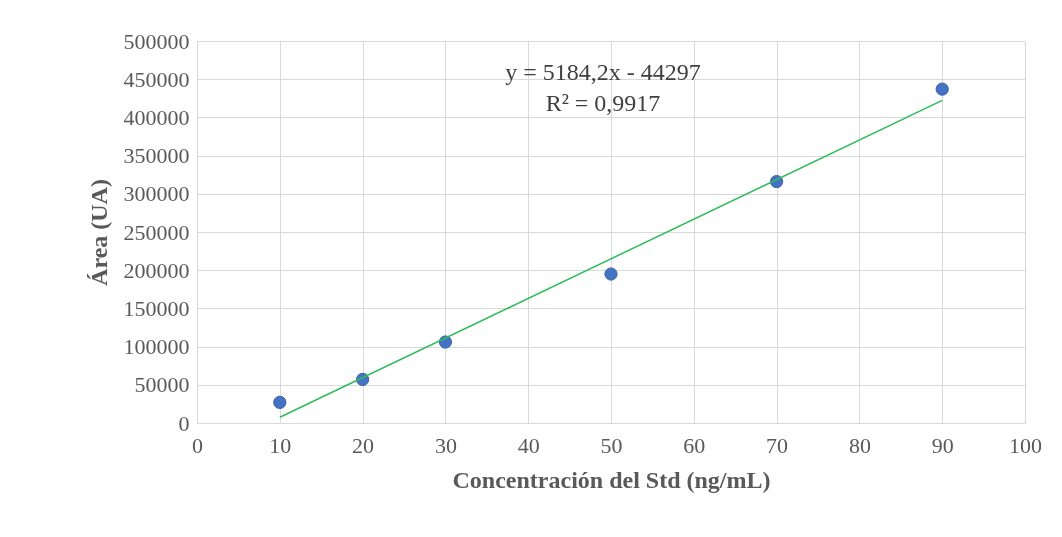  Describe the element at coordinates (1025, 445) in the screenshot. I see `x-tick-label: 100` at that location.